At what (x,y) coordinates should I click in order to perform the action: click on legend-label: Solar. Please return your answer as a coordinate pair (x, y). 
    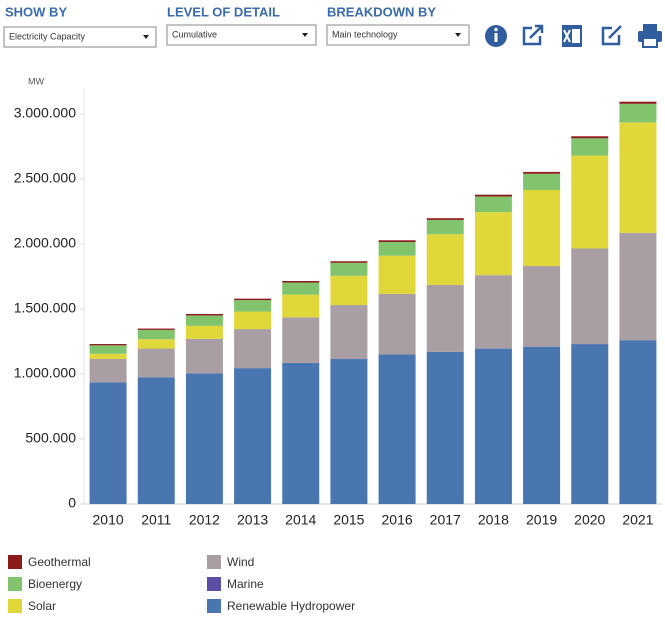
    Looking at the image, I should click on (42, 606).